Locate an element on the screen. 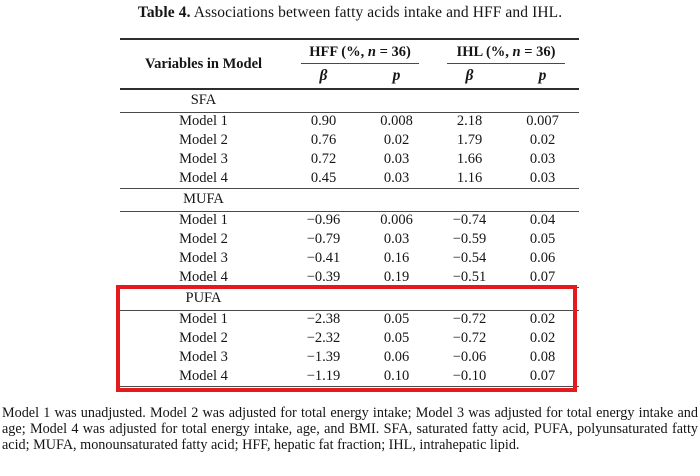 The width and height of the screenshot is (700, 476). cell-hff-beta: −0.79 is located at coordinates (323, 239).